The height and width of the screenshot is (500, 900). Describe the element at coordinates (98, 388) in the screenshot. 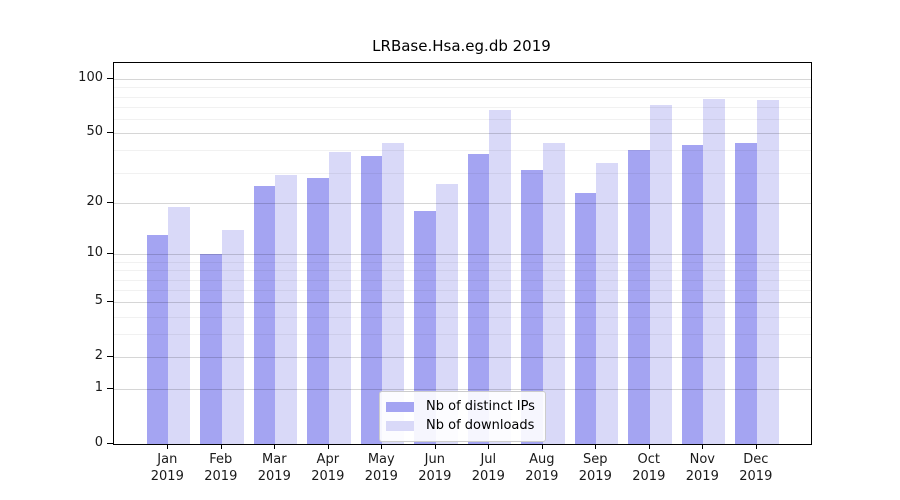

I see `y-tick-label-1: 1` at that location.